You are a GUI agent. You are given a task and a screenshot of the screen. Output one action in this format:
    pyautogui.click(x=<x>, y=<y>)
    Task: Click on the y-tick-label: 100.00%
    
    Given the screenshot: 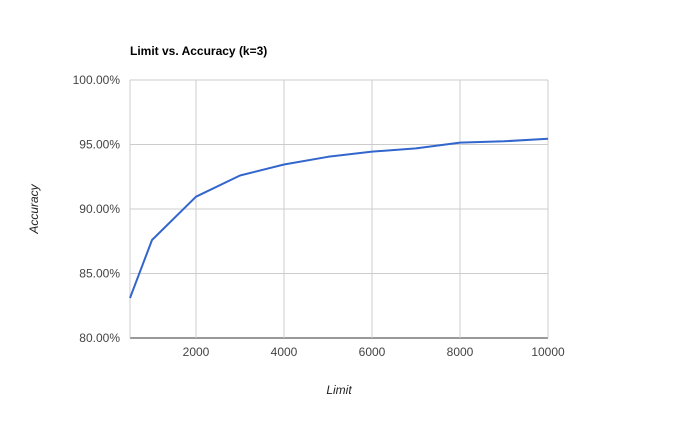 What is the action you would take?
    pyautogui.click(x=97, y=80)
    